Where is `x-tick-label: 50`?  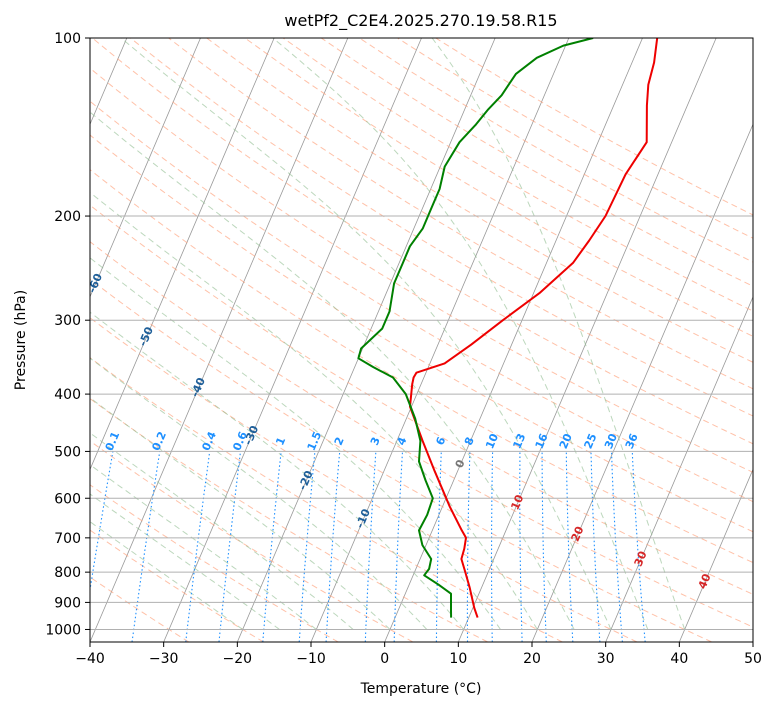 x-tick-label: 50 is located at coordinates (753, 659).